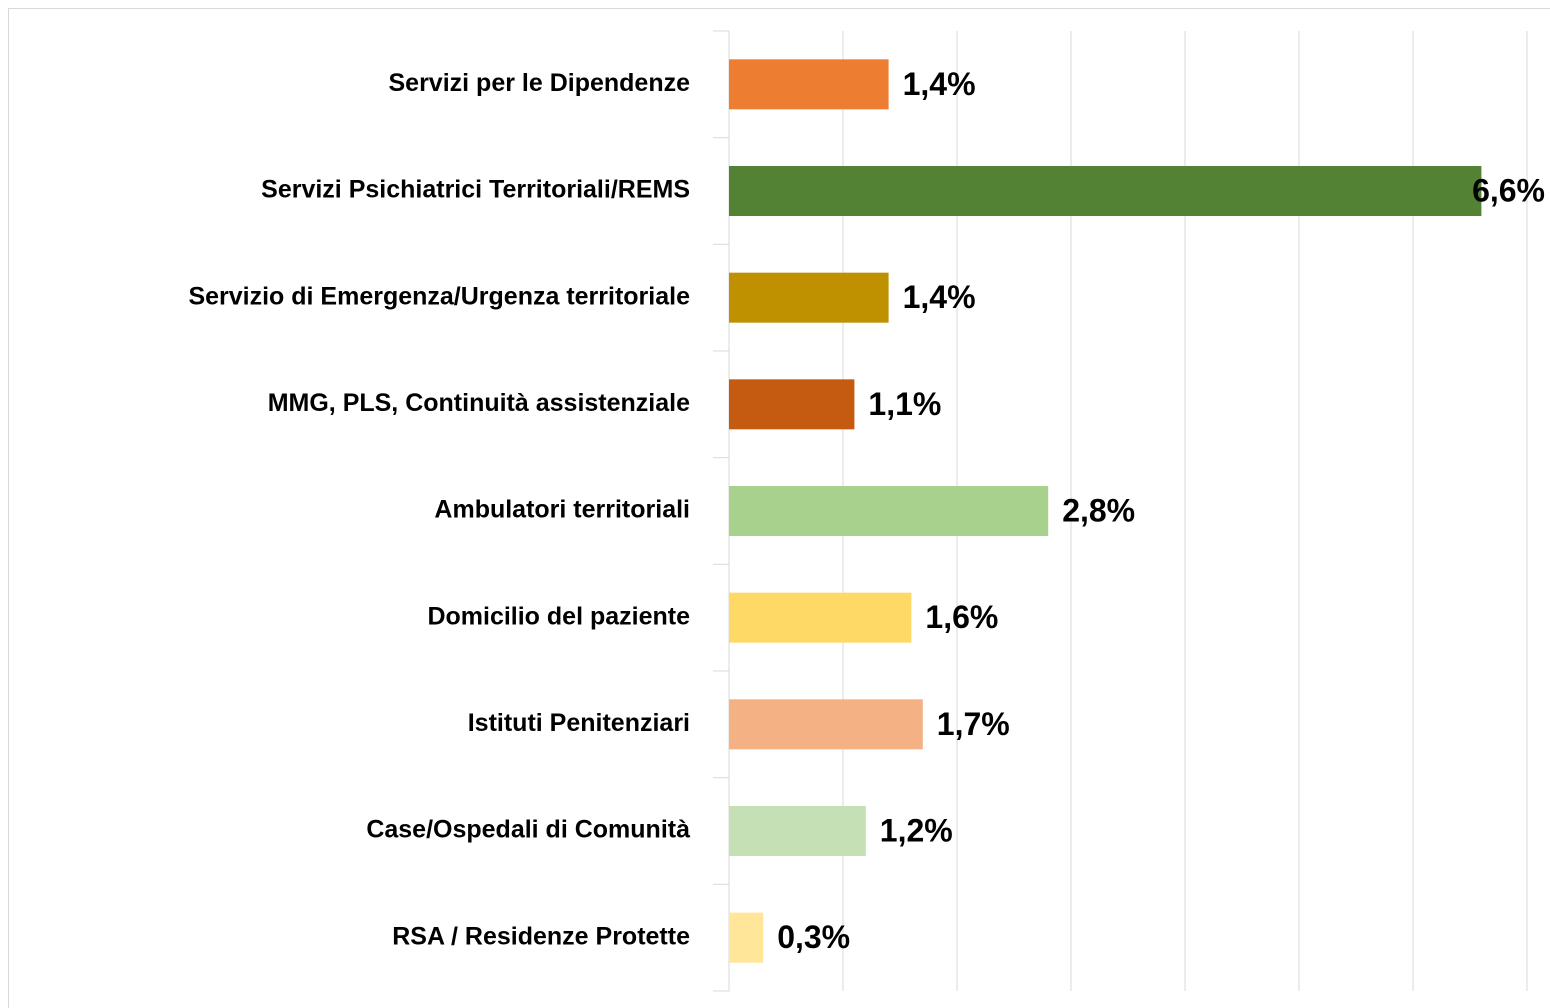 This screenshot has height=1008, width=1550. Describe the element at coordinates (579, 723) in the screenshot. I see `category-label: Istituti Penitenziari` at that location.